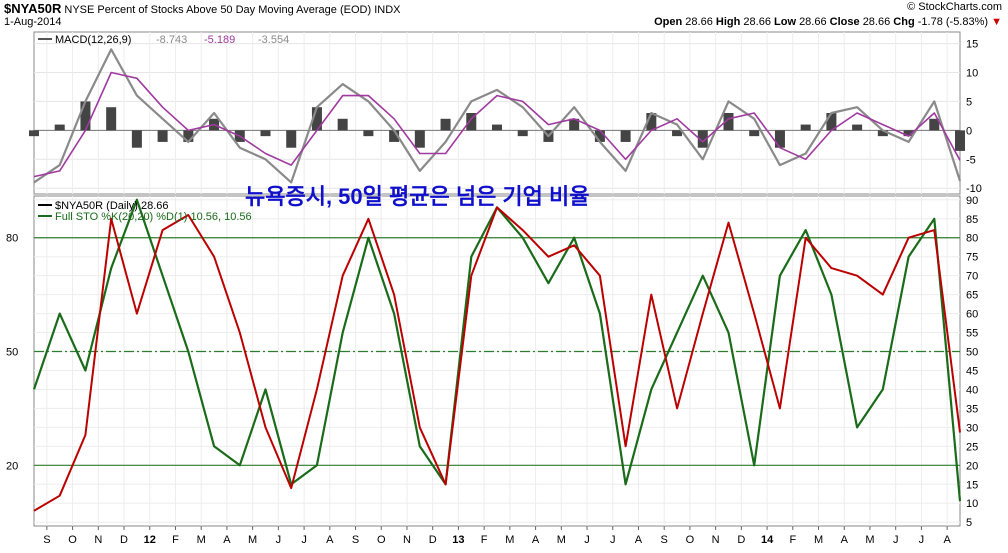 The width and height of the screenshot is (1008, 553). I want to click on price-y-tick-label: 35, so click(972, 409).